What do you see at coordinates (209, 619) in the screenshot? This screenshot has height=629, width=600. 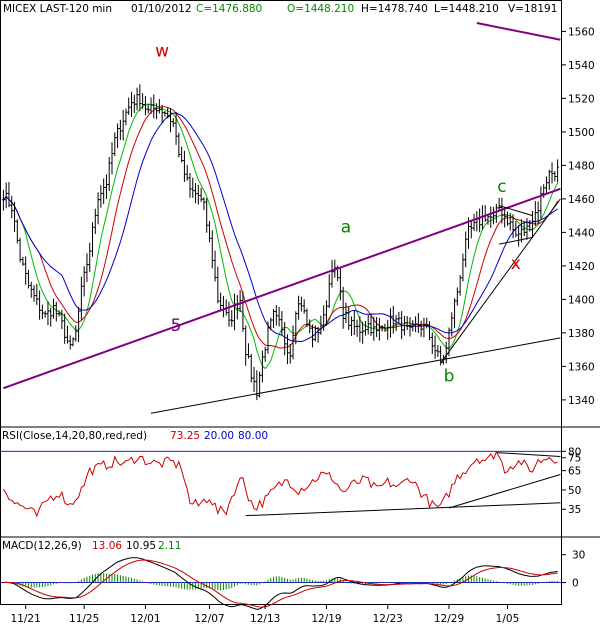 I see `x-tick-label: 12/07` at bounding box center [209, 619].